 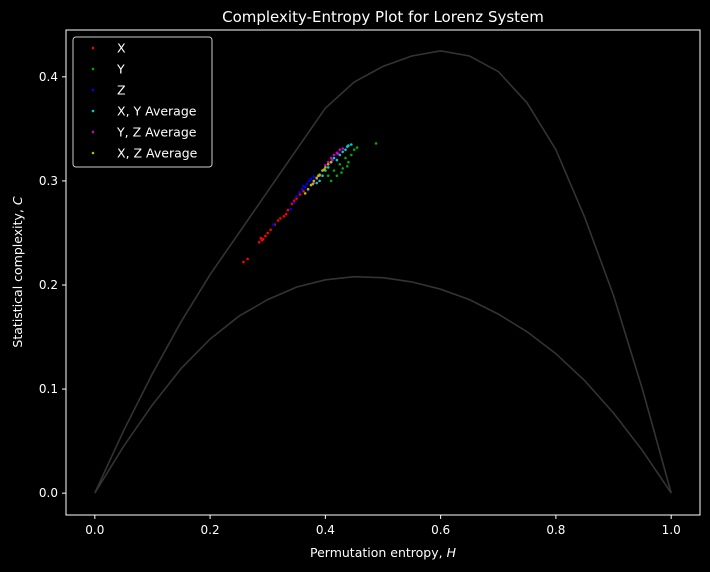 I want to click on y-tick-label: 0.2, so click(x=48, y=285).